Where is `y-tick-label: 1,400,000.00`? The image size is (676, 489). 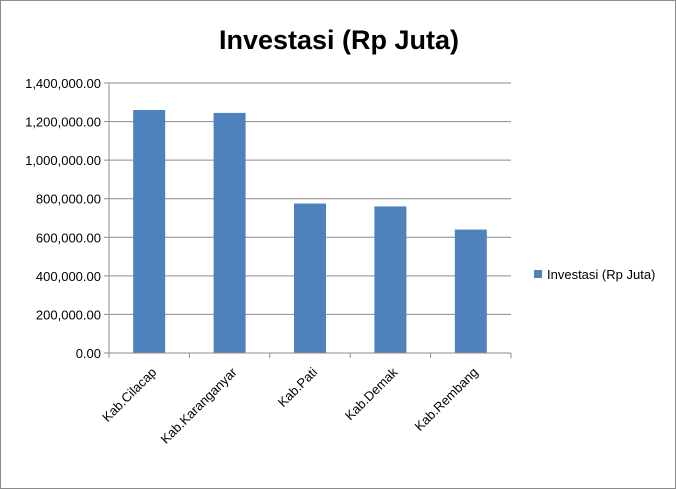 y-tick-label: 1,400,000.00 is located at coordinates (63, 83).